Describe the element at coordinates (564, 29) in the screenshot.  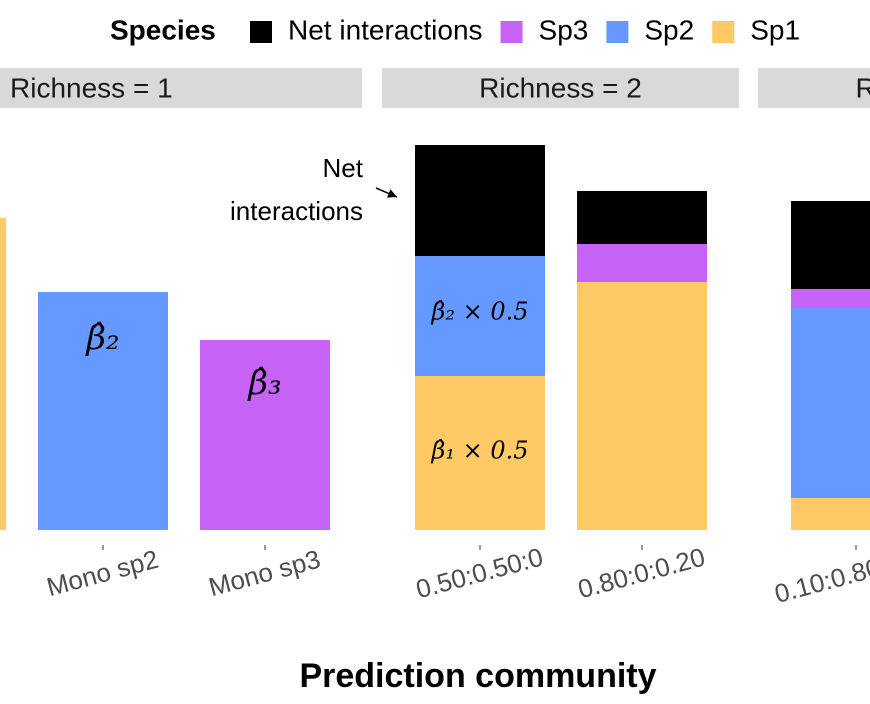
I see `legend-label: Sp3` at that location.